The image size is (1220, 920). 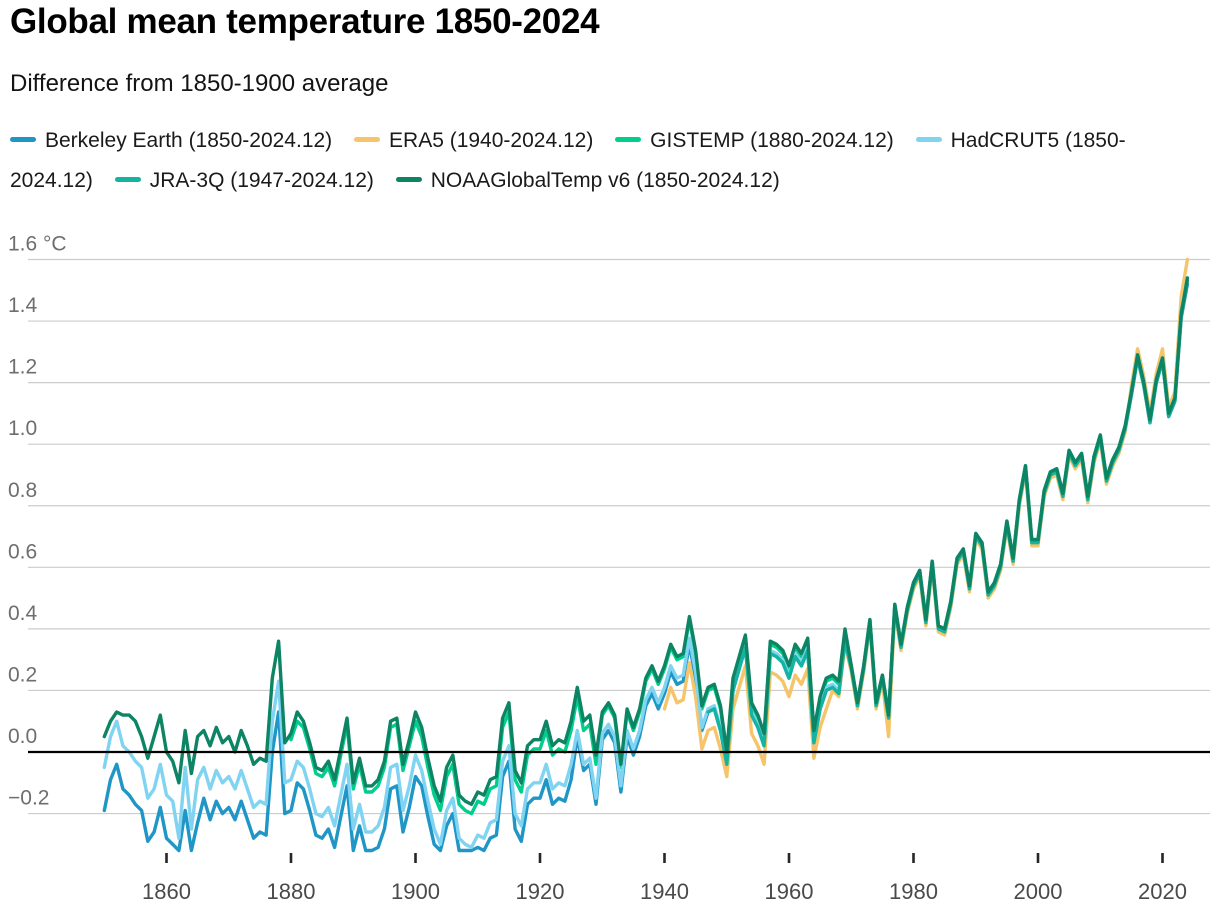 What do you see at coordinates (291, 891) in the screenshot?
I see `x-tick-label: 1880` at bounding box center [291, 891].